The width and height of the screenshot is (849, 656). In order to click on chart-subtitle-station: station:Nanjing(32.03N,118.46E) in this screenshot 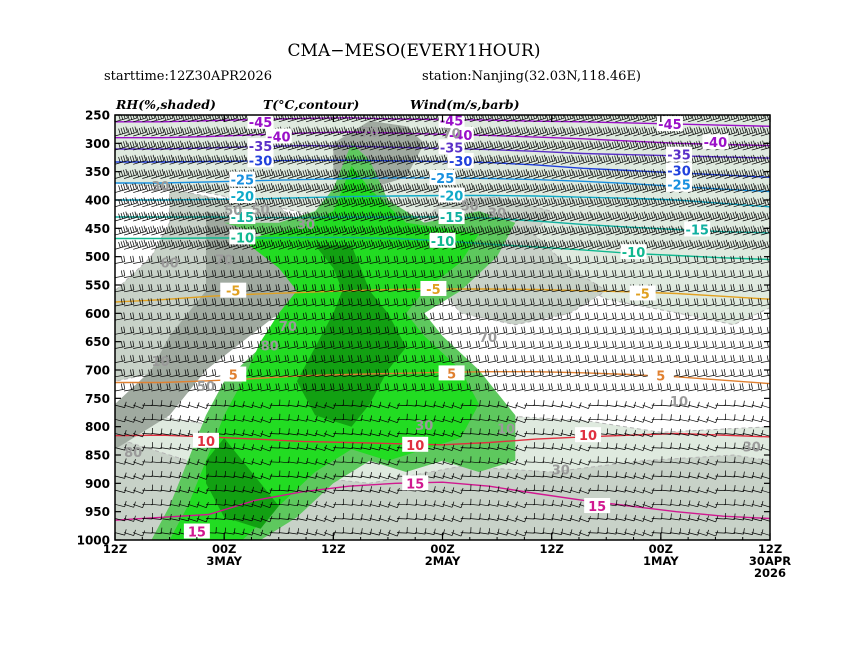, I will do `click(531, 76)`.